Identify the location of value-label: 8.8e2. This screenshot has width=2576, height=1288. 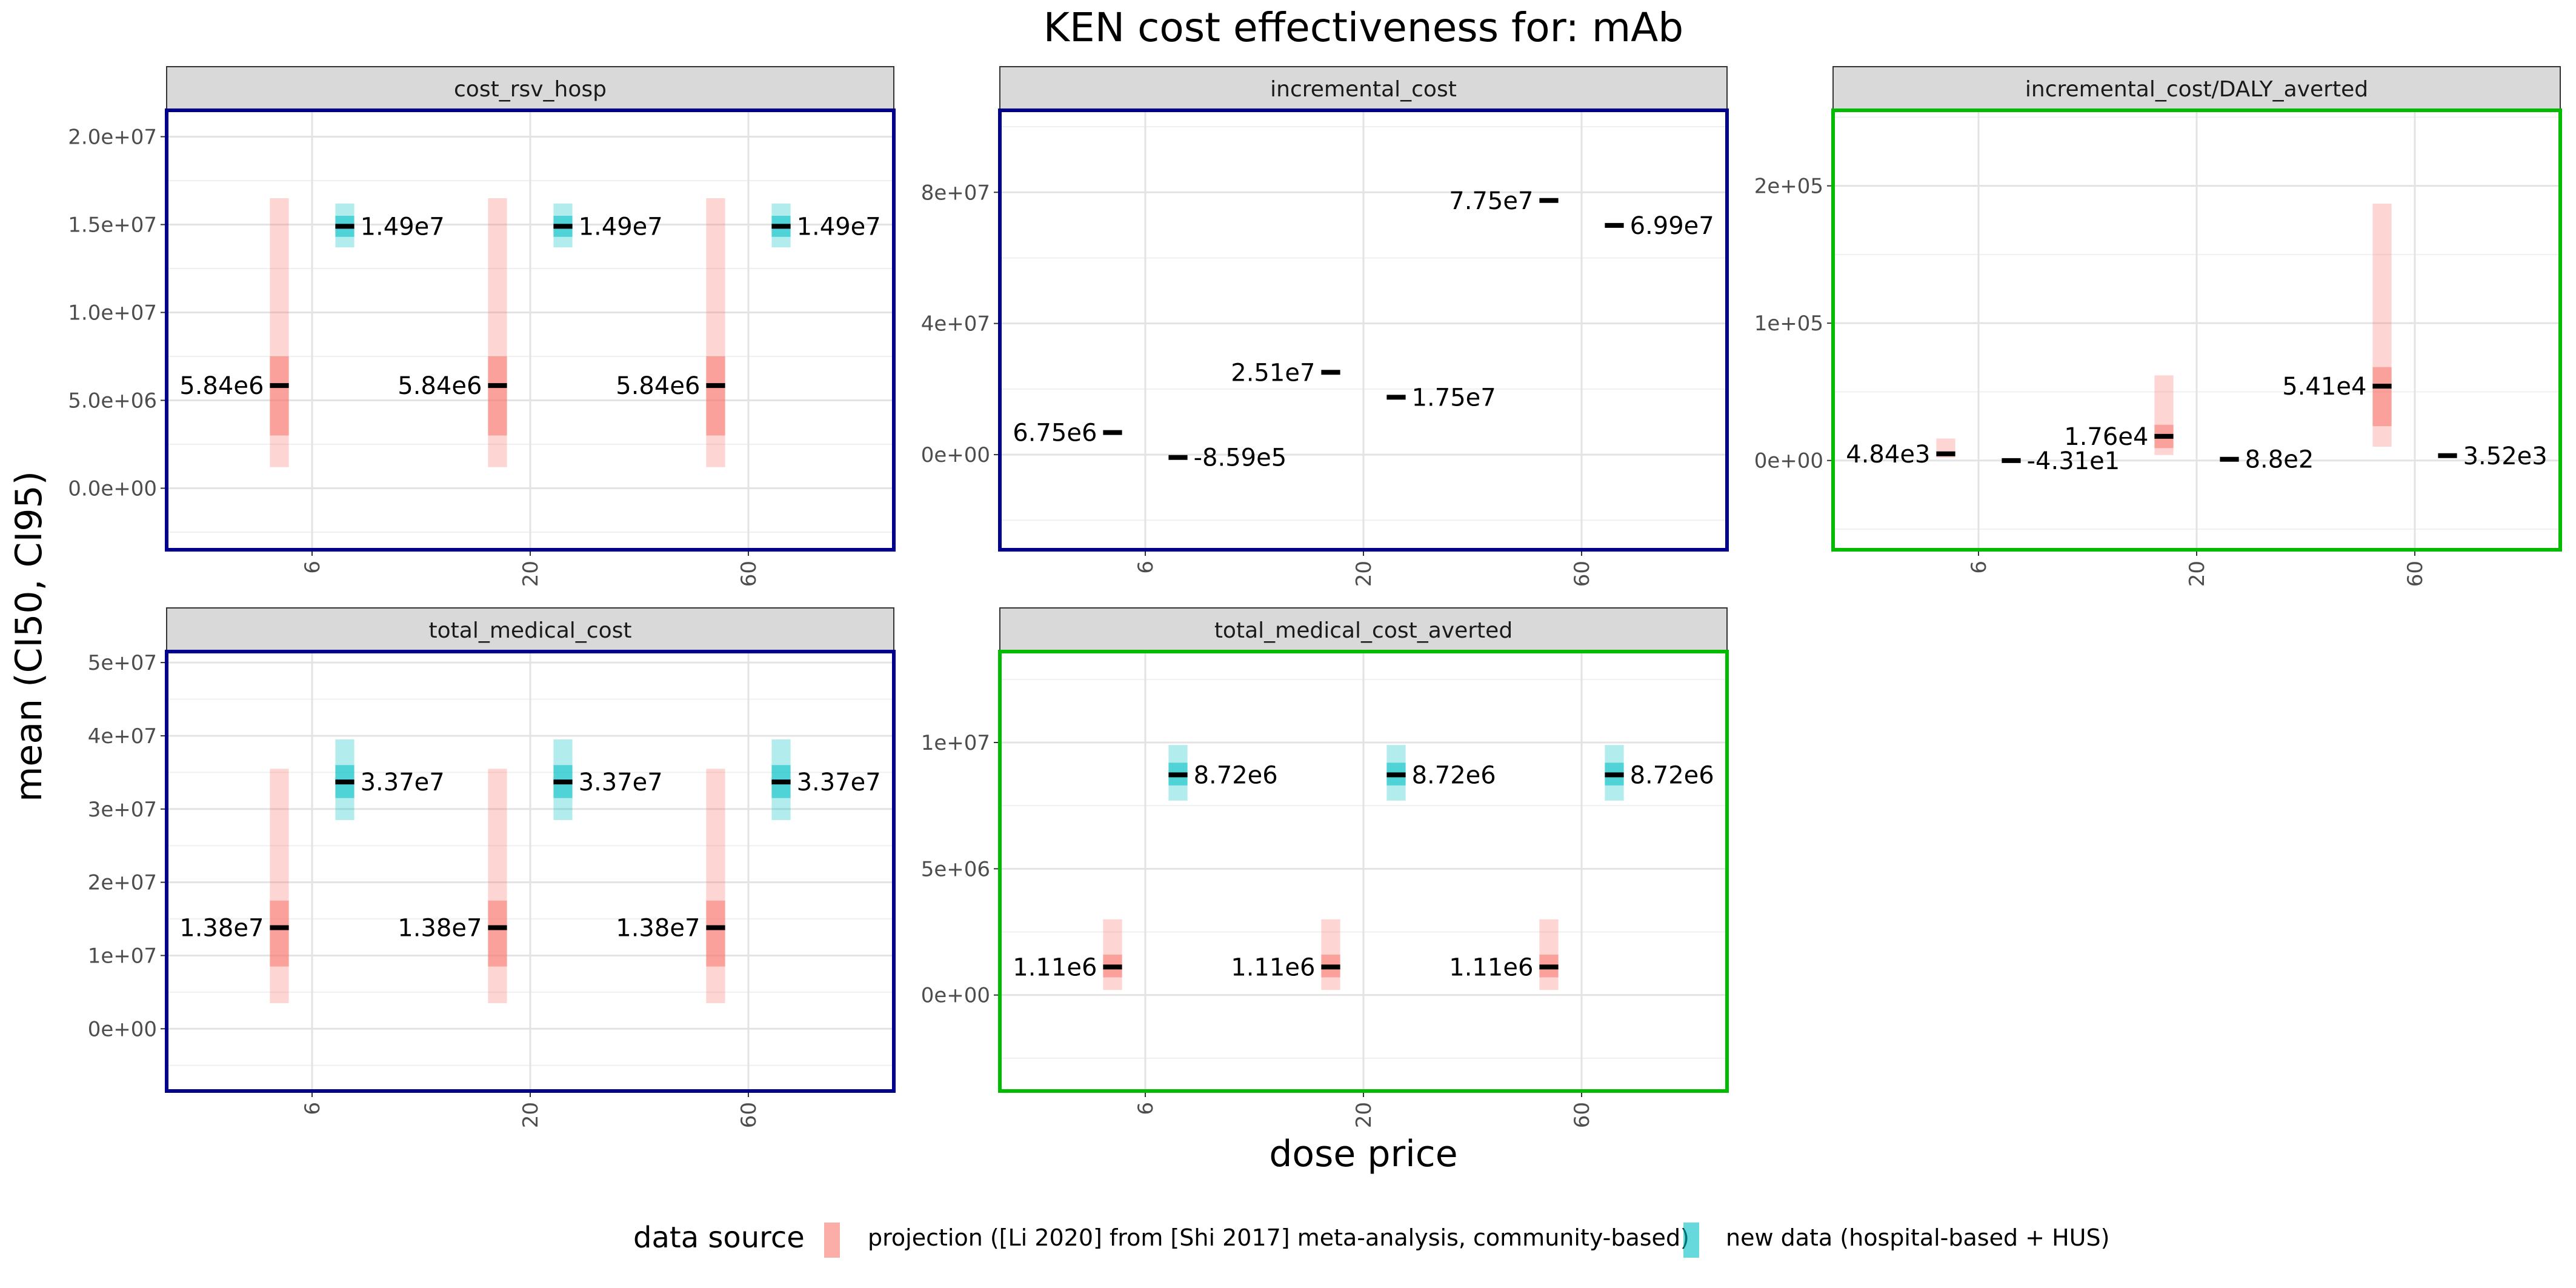
(2279, 460).